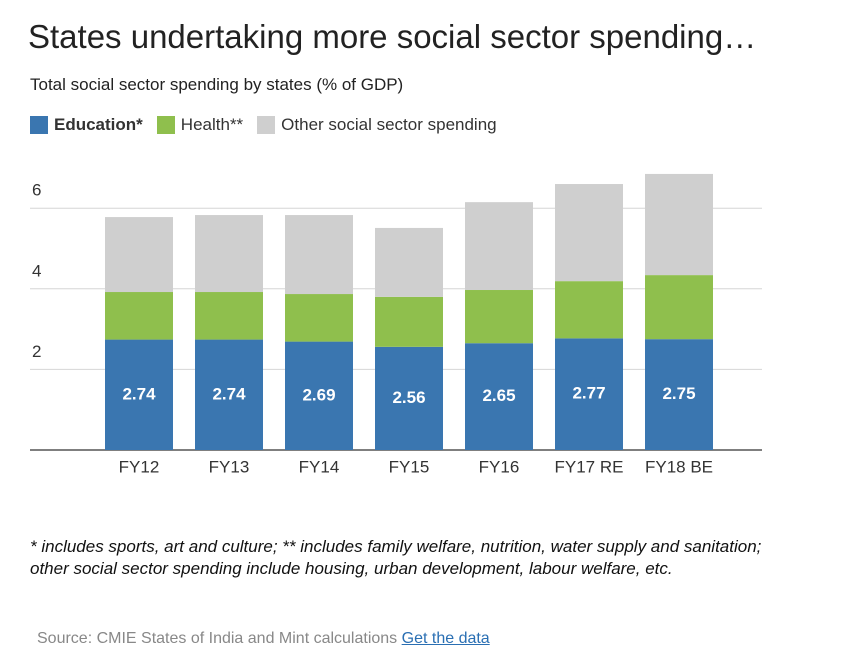  I want to click on legend-item: Education*, so click(86, 125).